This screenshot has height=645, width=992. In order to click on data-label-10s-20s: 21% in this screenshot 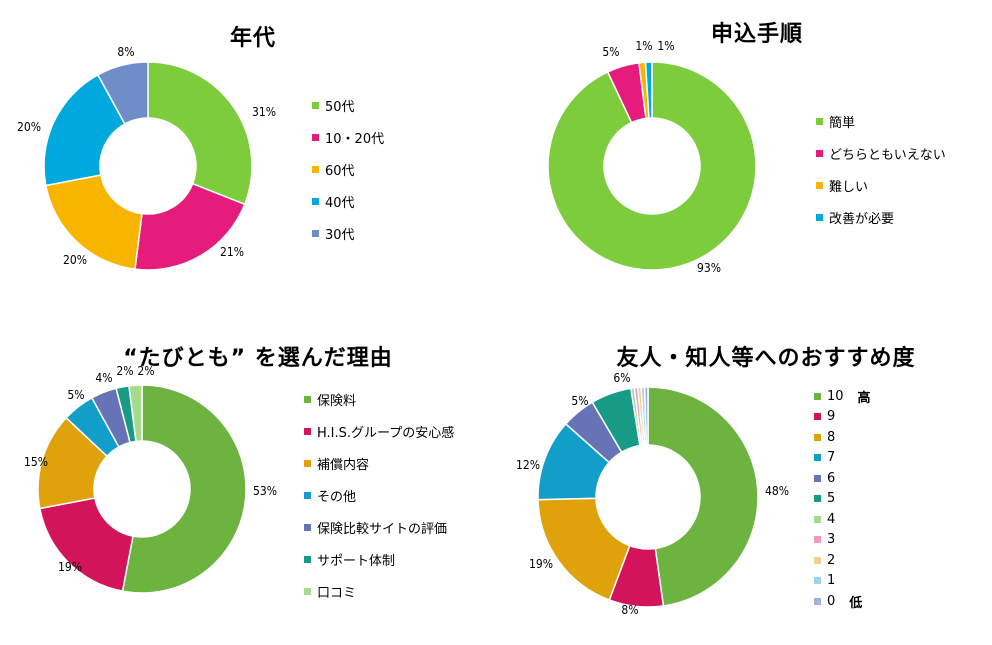, I will do `click(232, 252)`.